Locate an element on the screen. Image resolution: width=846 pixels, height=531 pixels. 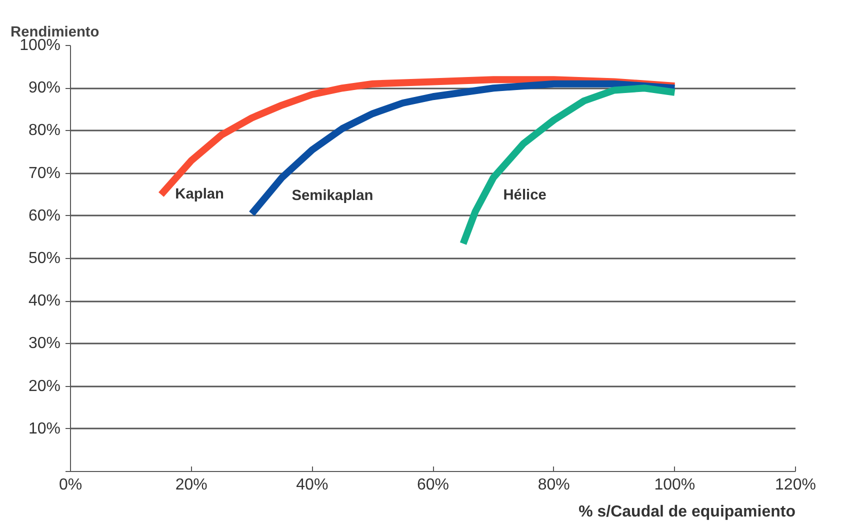
y-tick-label: 40% is located at coordinates (44, 301).